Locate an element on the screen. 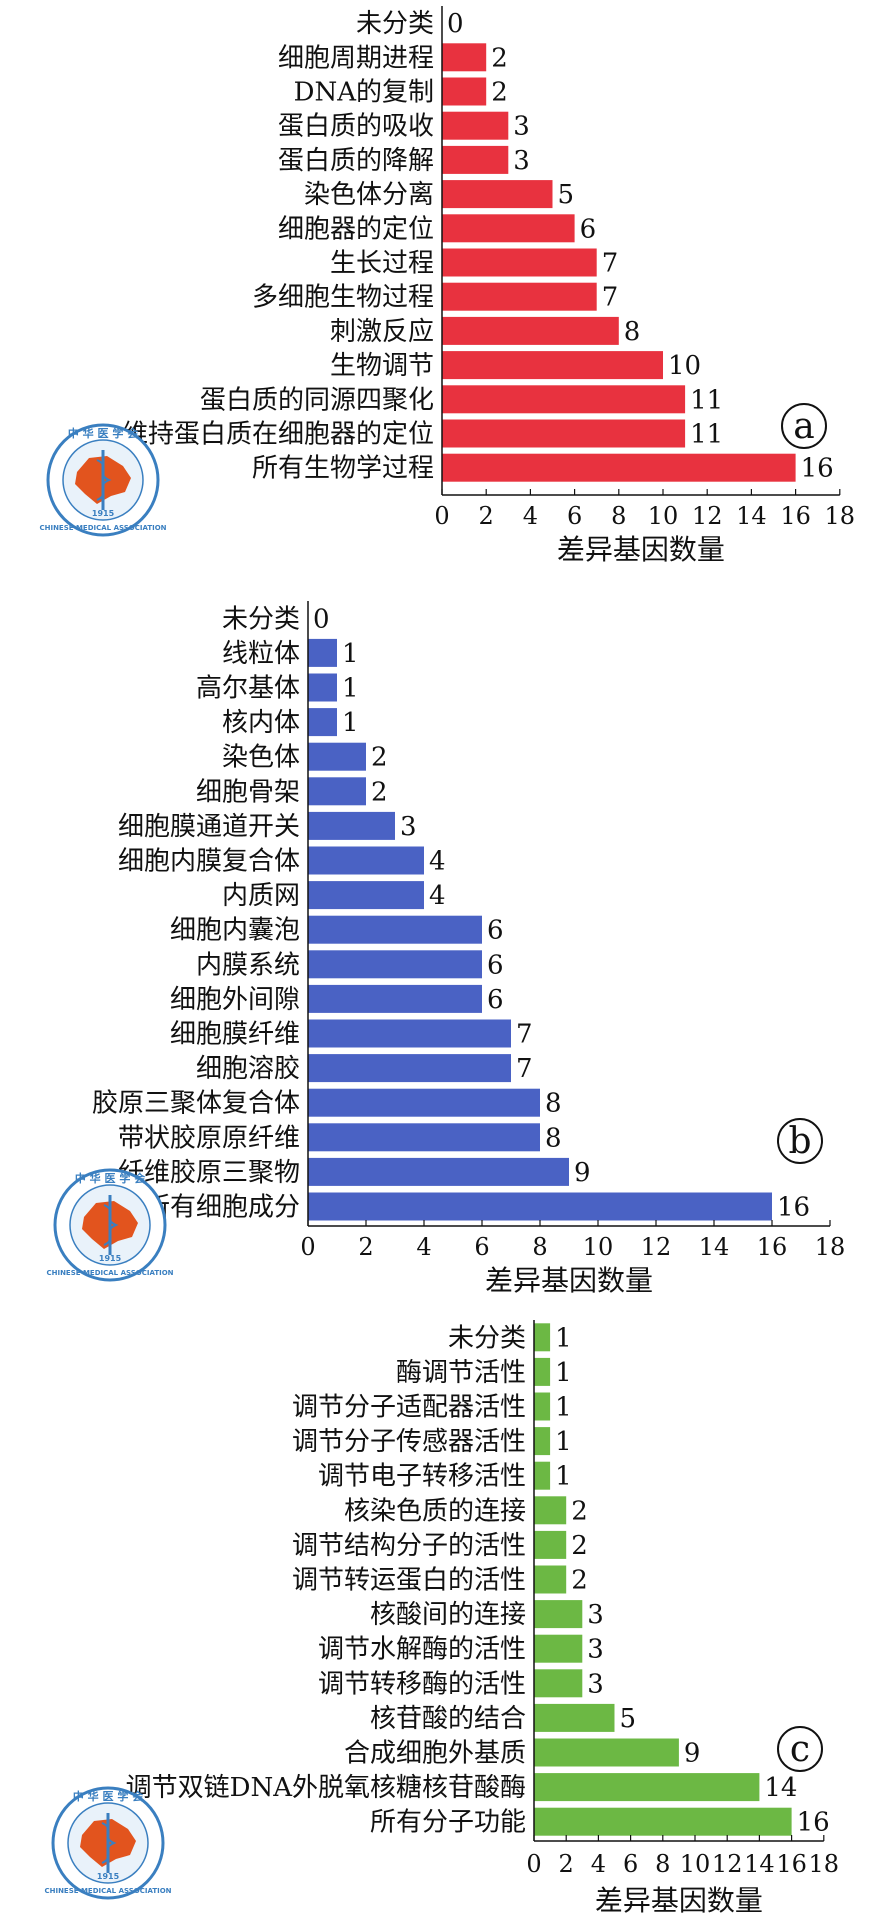  category-label: 调节转移酶的活性 is located at coordinates (422, 1684).